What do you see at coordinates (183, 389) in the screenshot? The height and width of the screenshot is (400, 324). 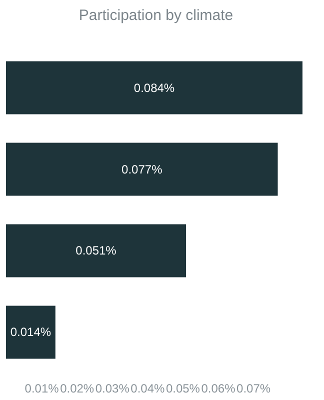 I see `x-tick-label: 0.05%` at bounding box center [183, 389].